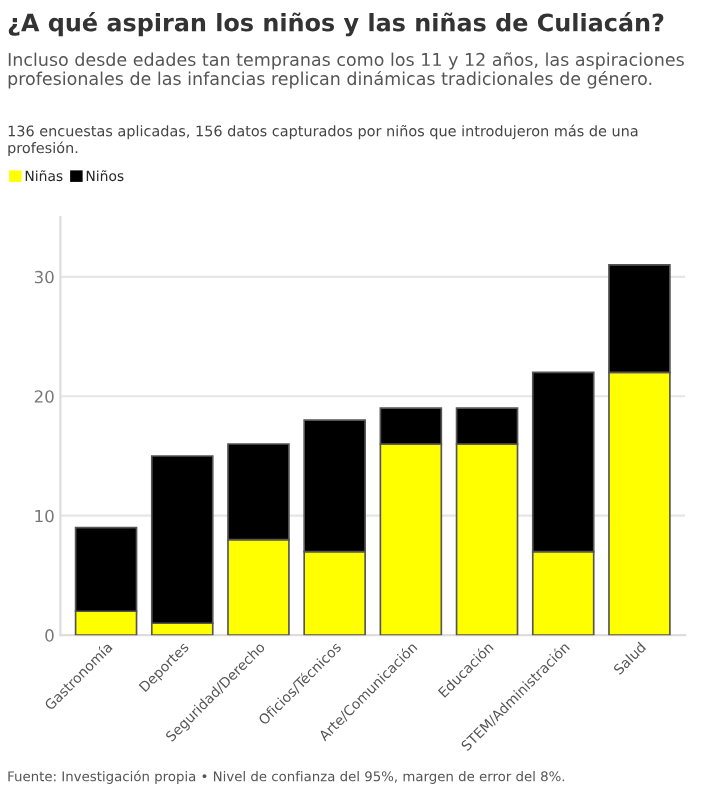  I want to click on y-tick-label: 0, so click(49, 635).